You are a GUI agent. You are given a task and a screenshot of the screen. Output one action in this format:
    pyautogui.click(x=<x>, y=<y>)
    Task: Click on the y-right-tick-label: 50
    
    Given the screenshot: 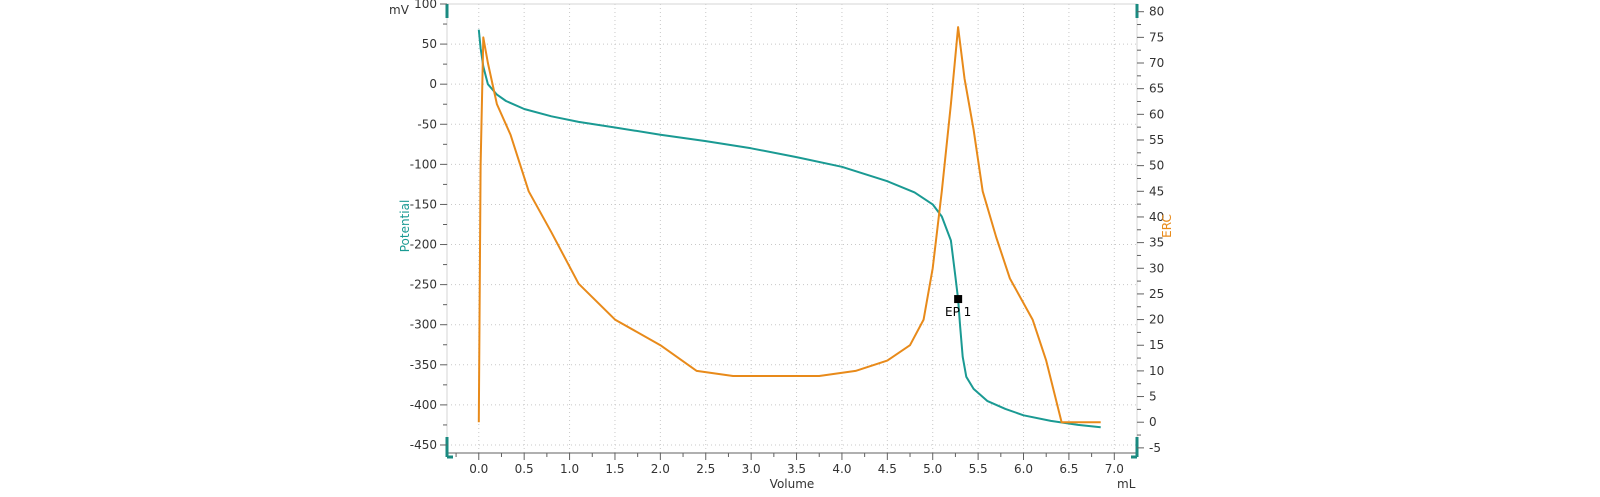 What is the action you would take?
    pyautogui.click(x=1156, y=166)
    